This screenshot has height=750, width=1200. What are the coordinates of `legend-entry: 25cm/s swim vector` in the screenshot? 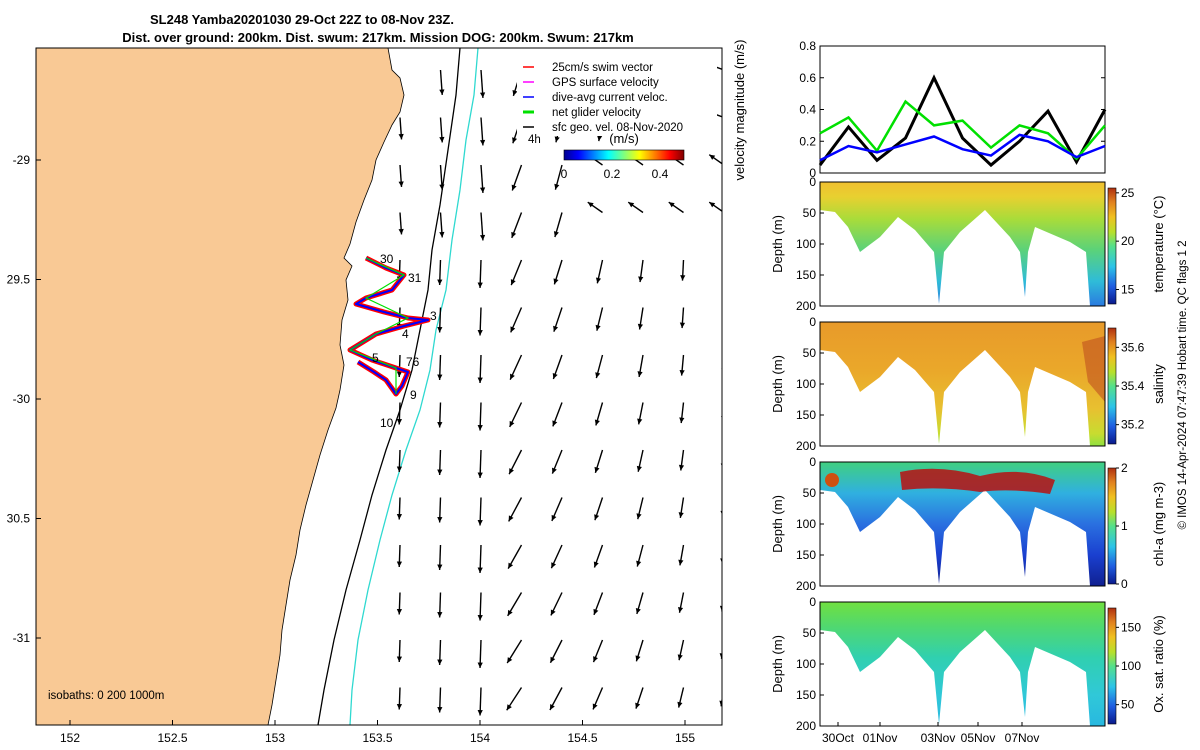 It's located at (588, 68).